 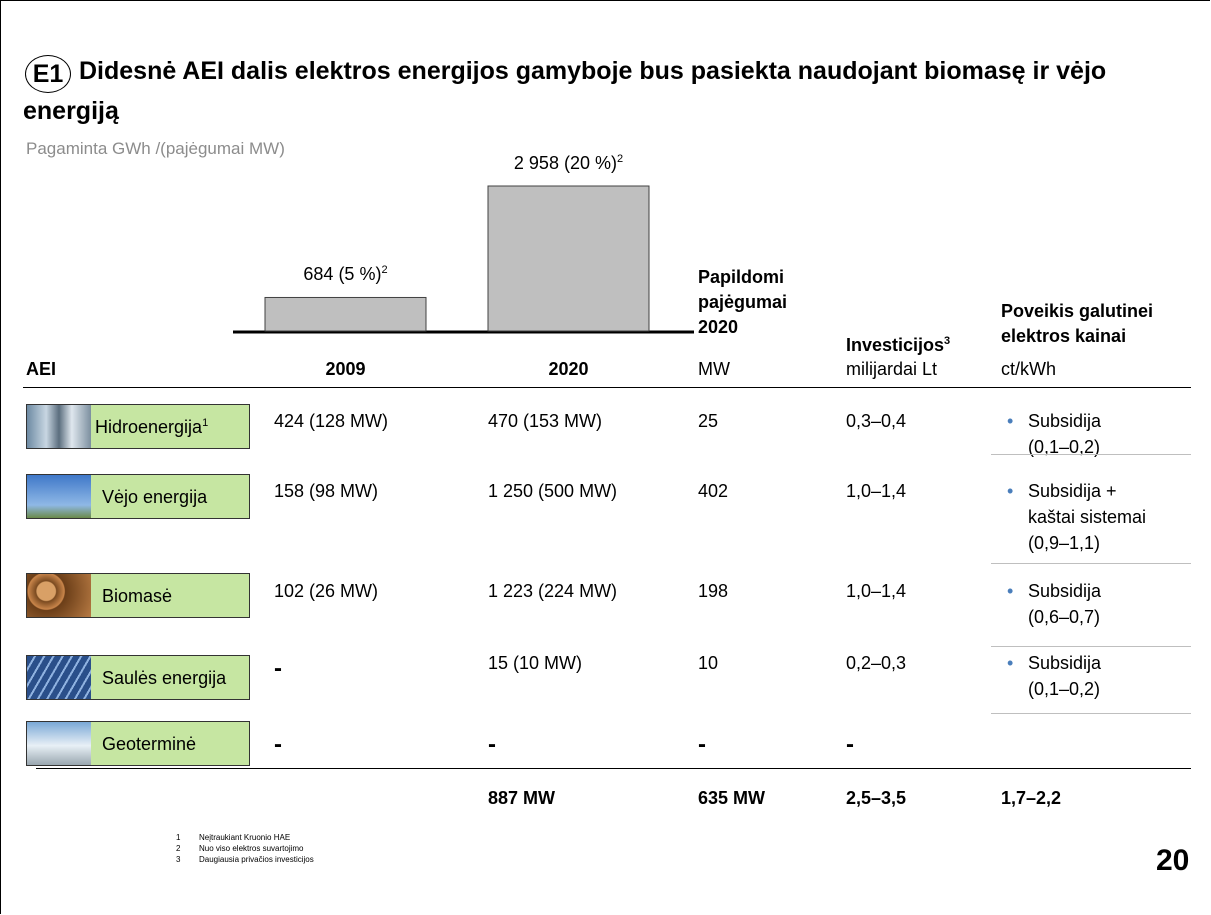 I want to click on header-invest-unit: milijardai Lt, so click(x=892, y=369).